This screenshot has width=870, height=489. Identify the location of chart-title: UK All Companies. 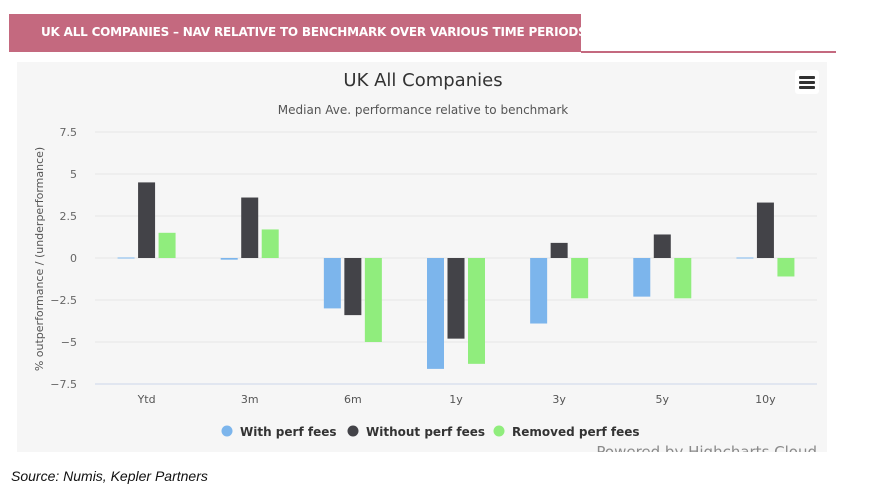
(422, 80).